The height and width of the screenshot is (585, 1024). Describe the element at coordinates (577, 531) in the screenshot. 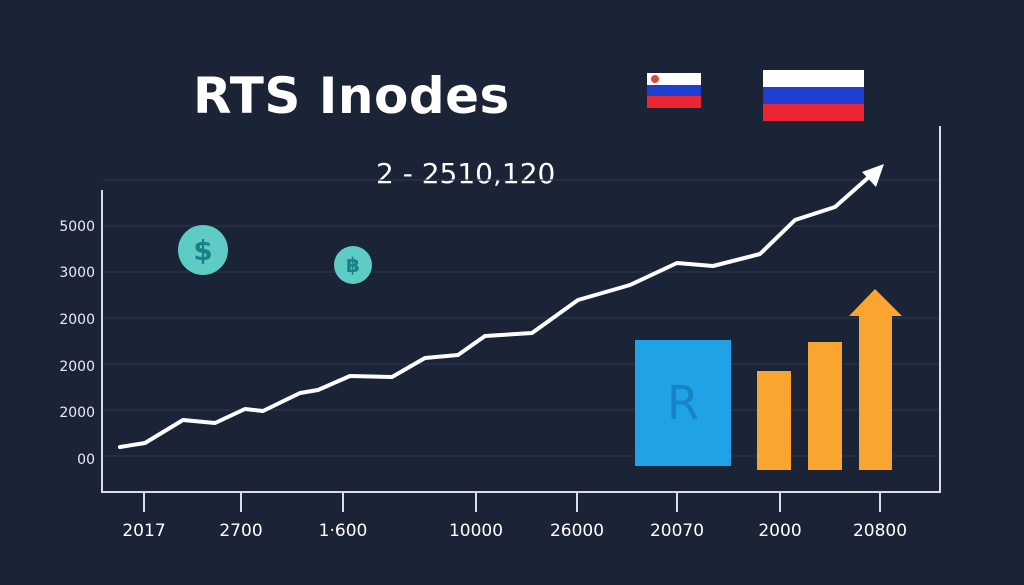

I see `x-tick-label: 26000` at that location.